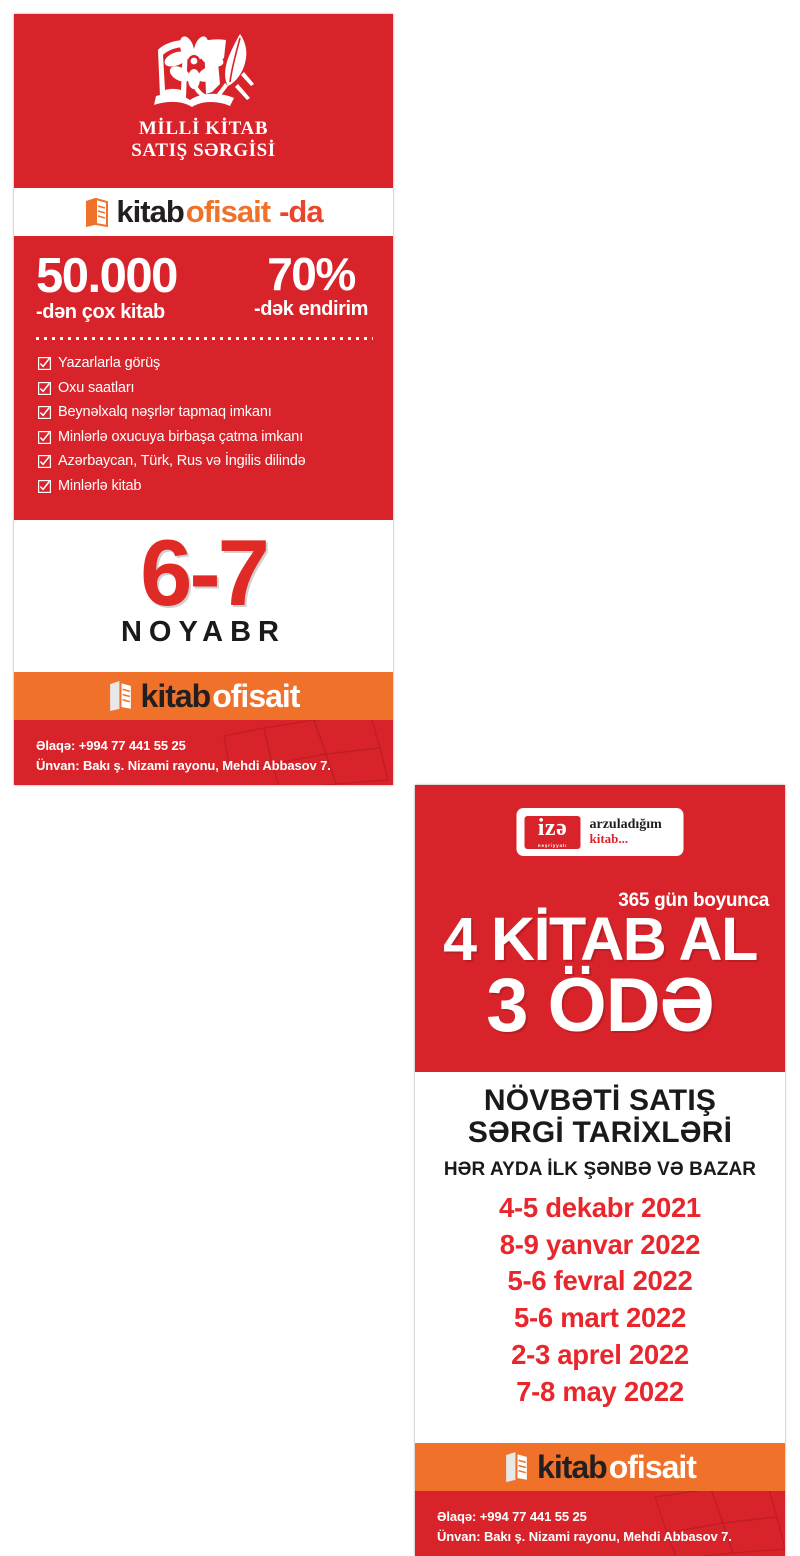  Describe the element at coordinates (600, 1207) in the screenshot. I see `list-item: 4-5 dekabr 2021` at that location.